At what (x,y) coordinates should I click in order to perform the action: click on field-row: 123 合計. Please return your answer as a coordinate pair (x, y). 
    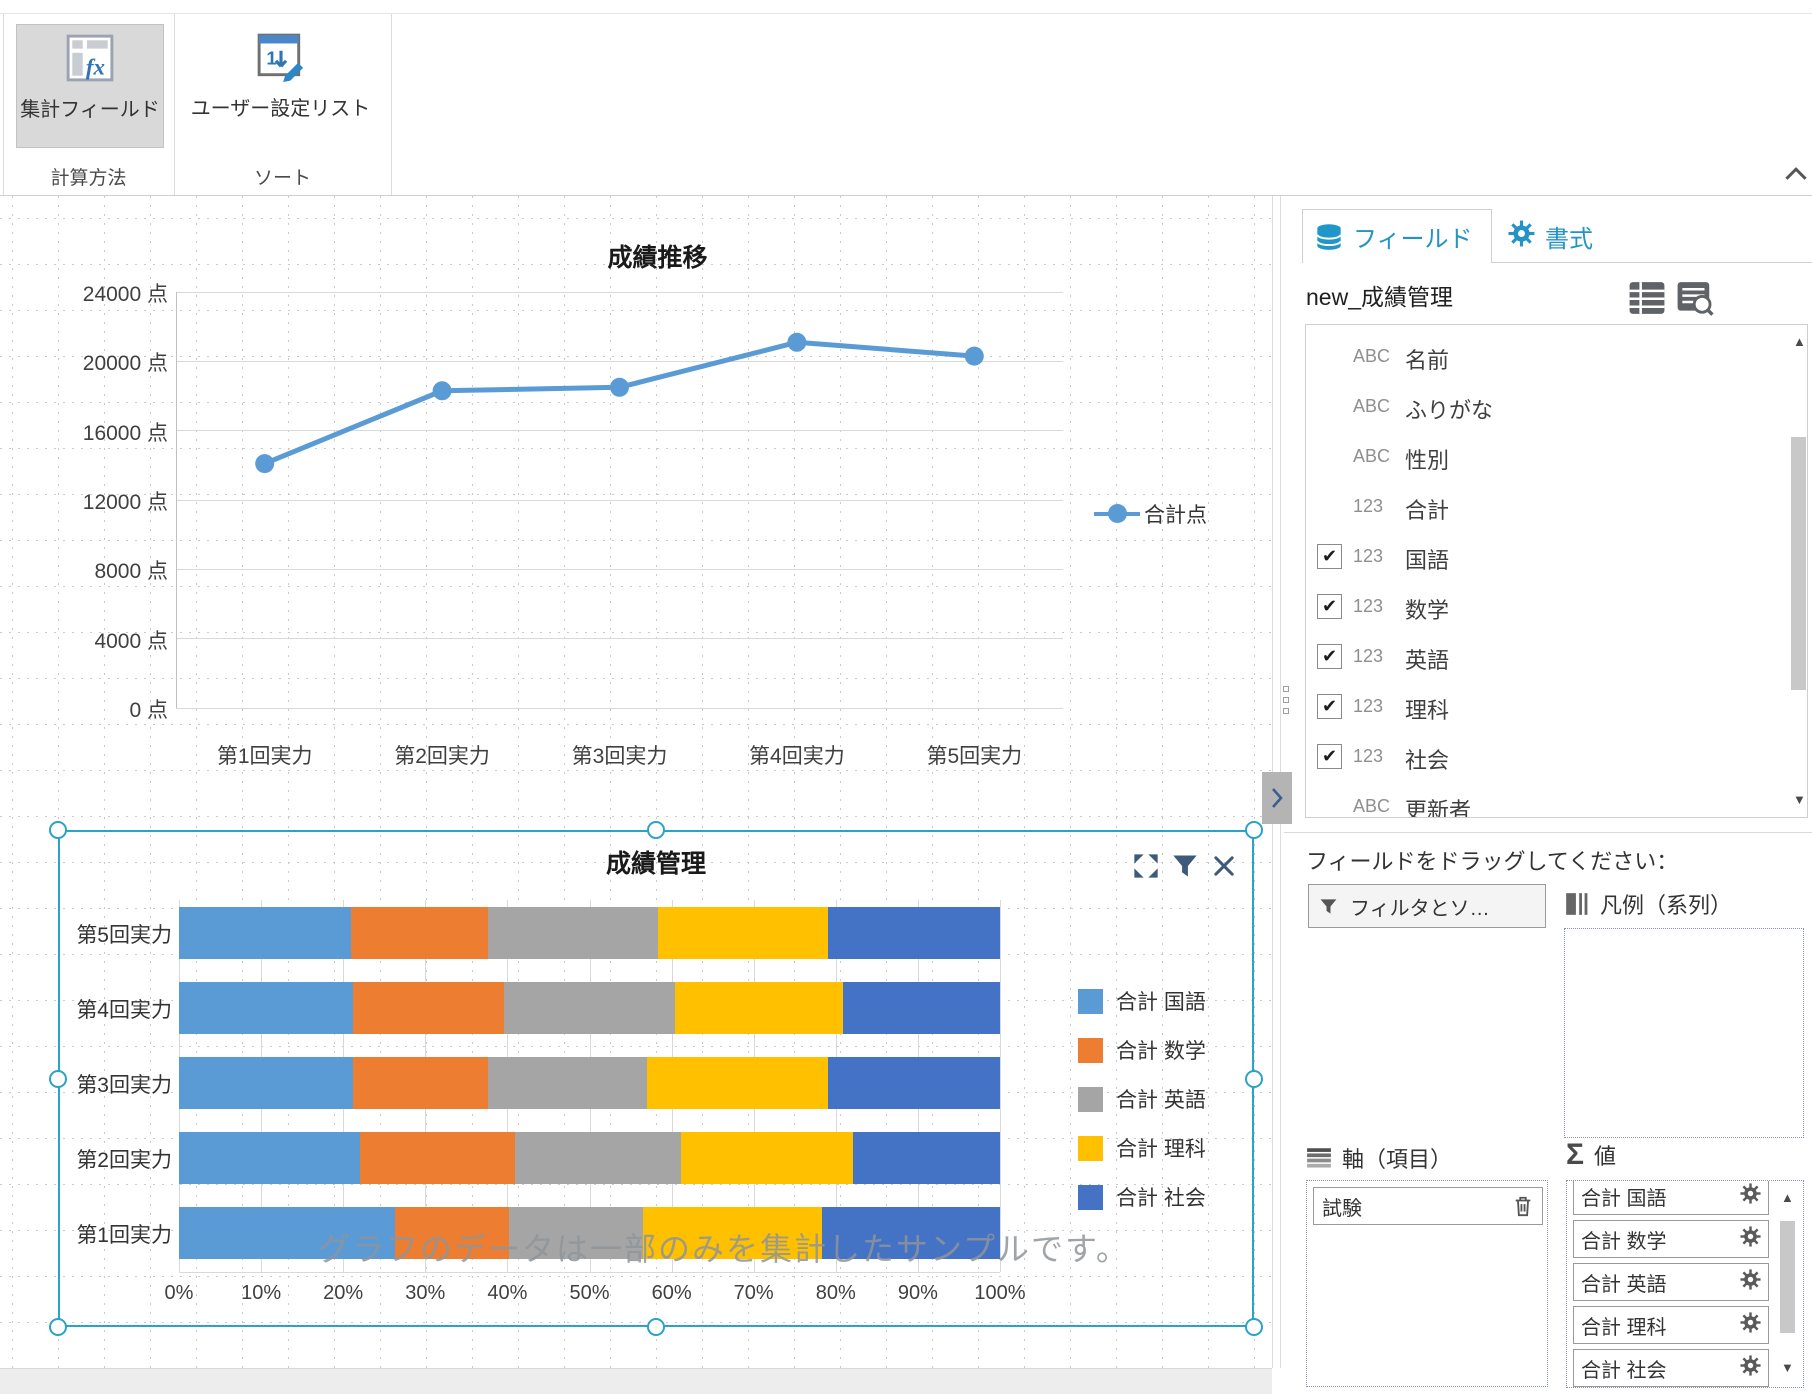
    Looking at the image, I should click on (1556, 507).